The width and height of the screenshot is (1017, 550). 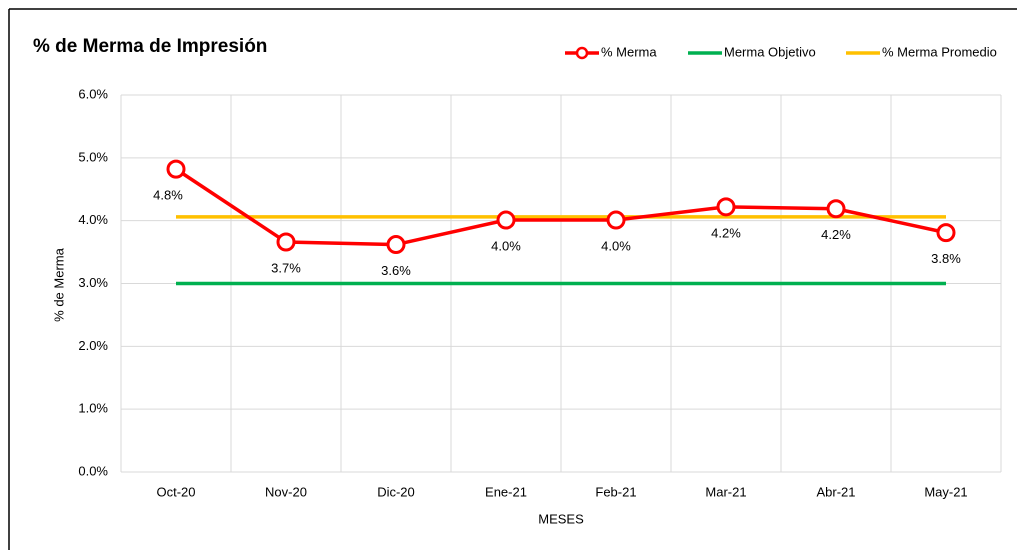 I want to click on data-label: 3.7%, so click(x=286, y=267).